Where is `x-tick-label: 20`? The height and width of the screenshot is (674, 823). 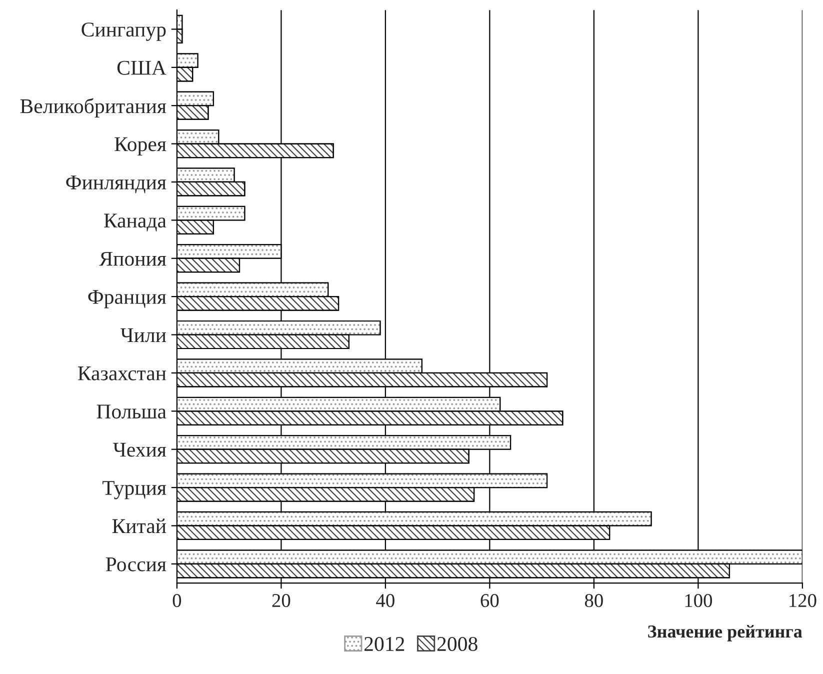 x-tick-label: 20 is located at coordinates (281, 601).